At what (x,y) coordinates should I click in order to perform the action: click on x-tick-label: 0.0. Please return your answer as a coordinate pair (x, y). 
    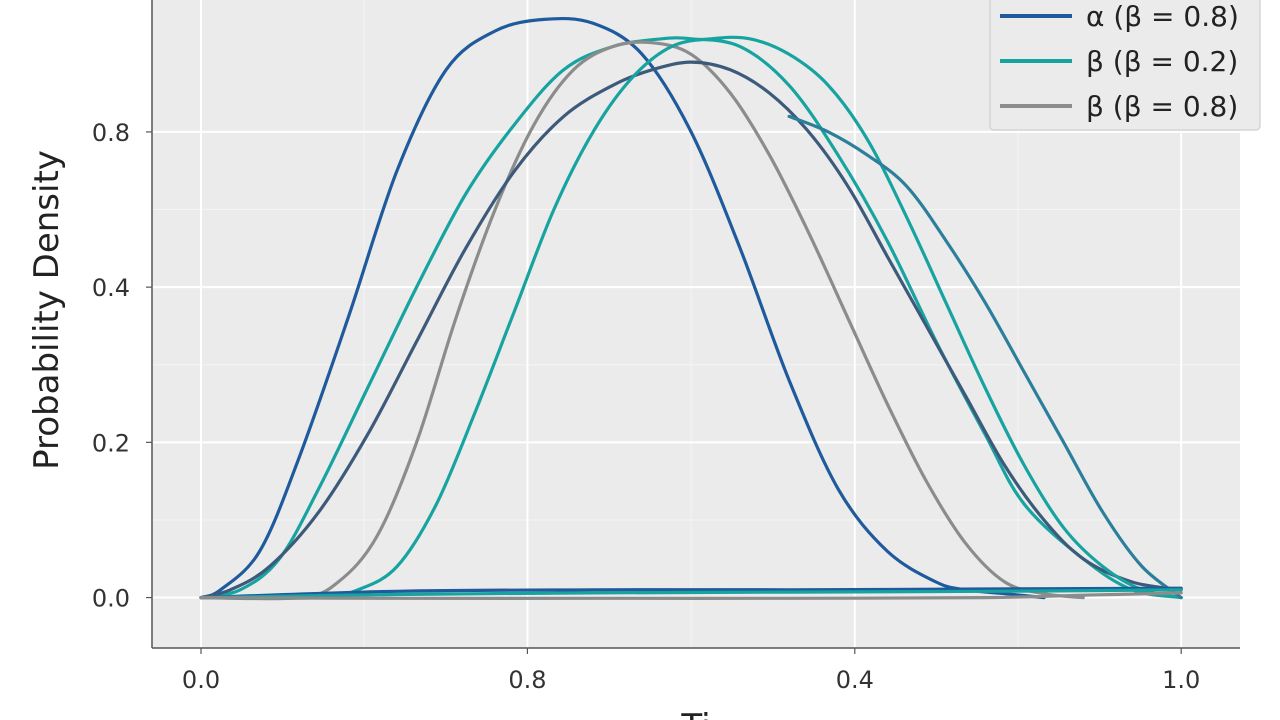
    Looking at the image, I should click on (201, 680).